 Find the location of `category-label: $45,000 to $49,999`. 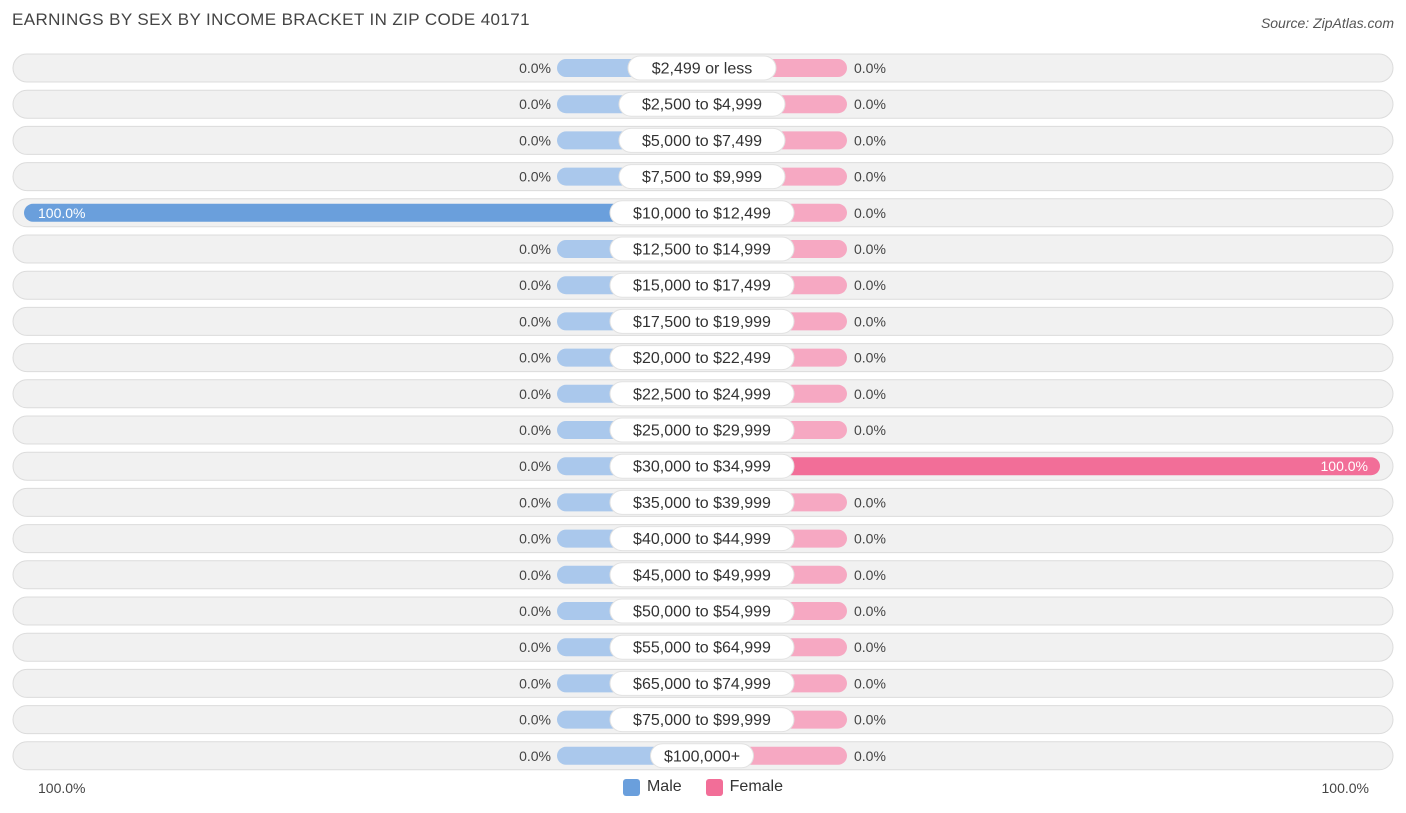

category-label: $45,000 to $49,999 is located at coordinates (702, 575).